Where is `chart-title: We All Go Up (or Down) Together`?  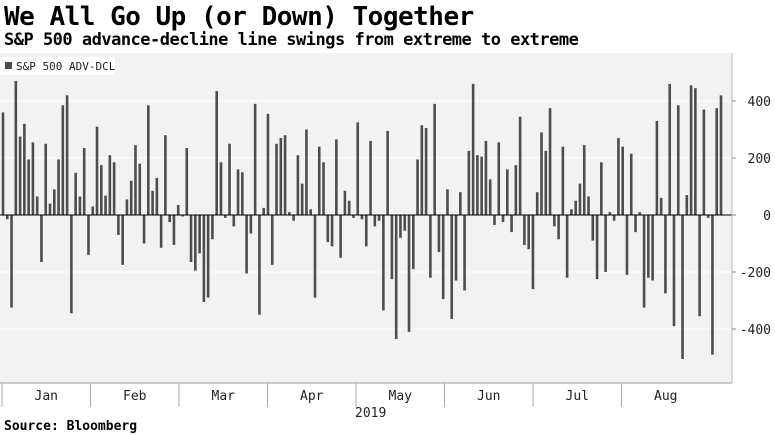 chart-title: We All Go Up (or Down) Together is located at coordinates (239, 17).